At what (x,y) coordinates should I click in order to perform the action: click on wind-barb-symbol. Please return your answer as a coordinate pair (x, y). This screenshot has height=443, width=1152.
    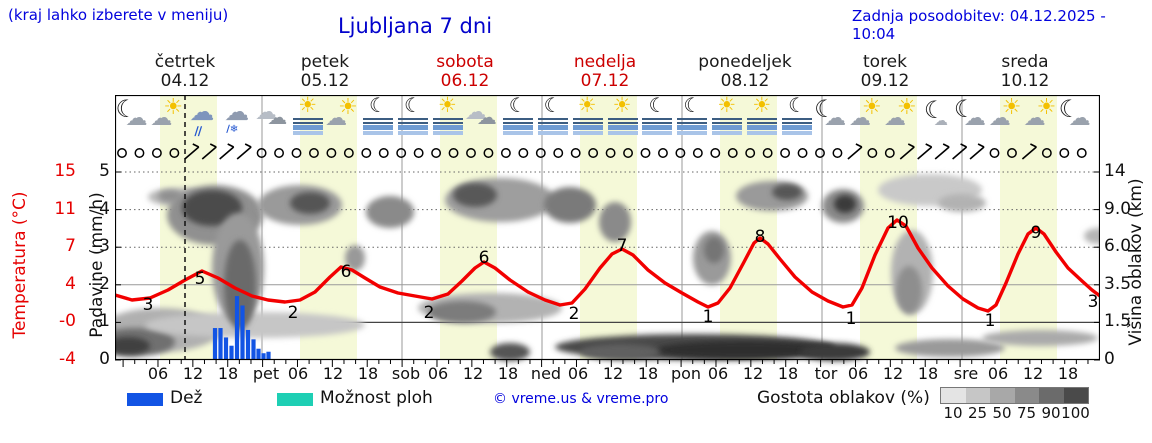
    Looking at the image, I should click on (227, 151).